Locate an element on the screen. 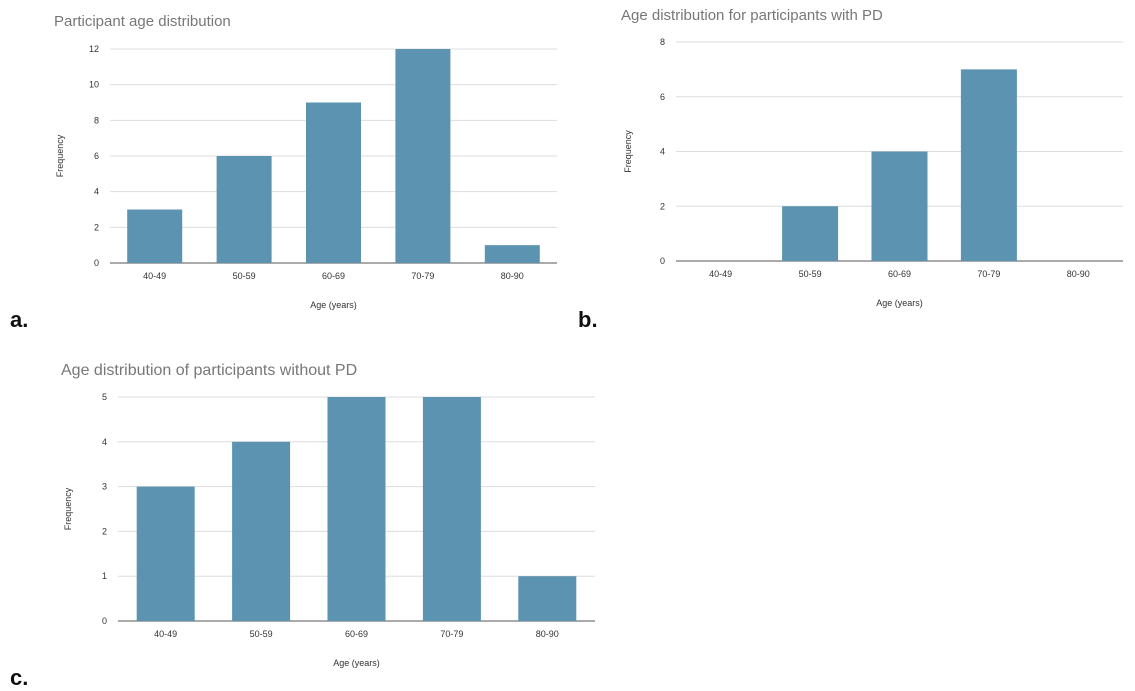  y-tick-label: 12 is located at coordinates (94, 49).